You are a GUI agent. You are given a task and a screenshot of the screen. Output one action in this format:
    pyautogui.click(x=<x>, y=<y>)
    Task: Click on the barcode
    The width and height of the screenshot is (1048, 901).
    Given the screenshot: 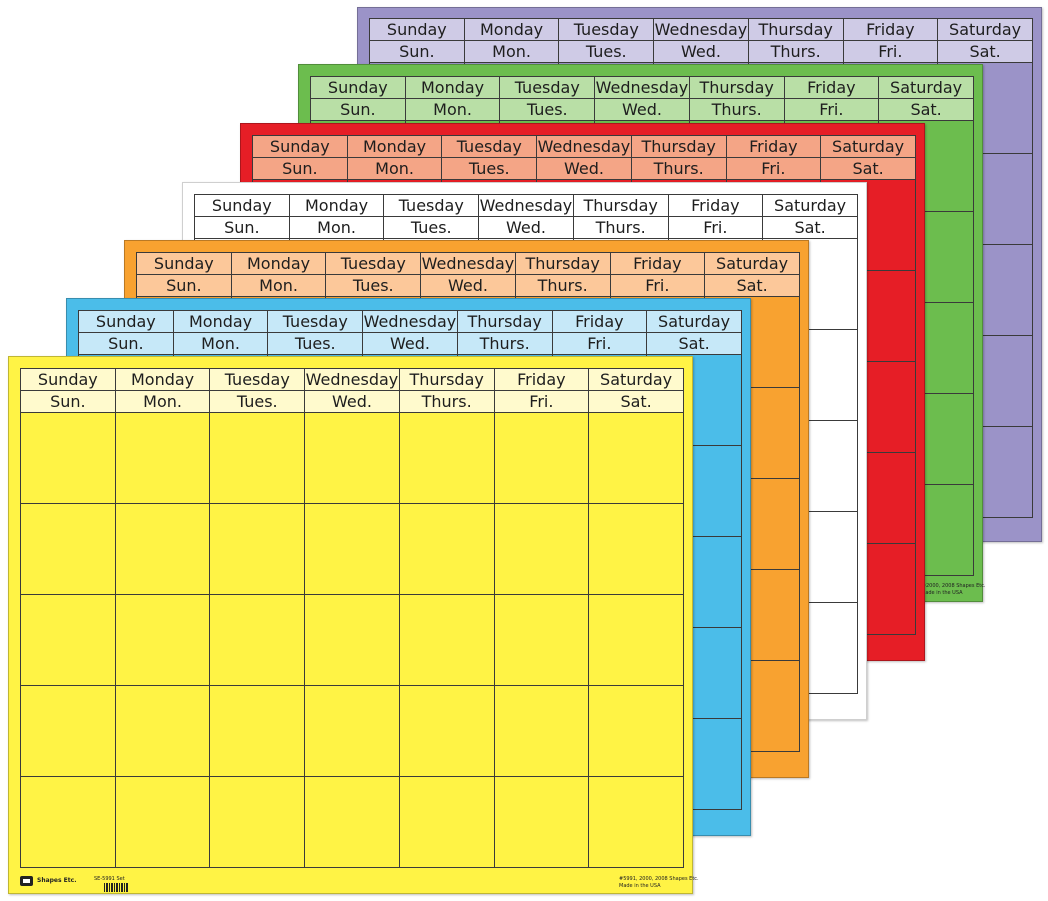 What is the action you would take?
    pyautogui.click(x=116, y=887)
    